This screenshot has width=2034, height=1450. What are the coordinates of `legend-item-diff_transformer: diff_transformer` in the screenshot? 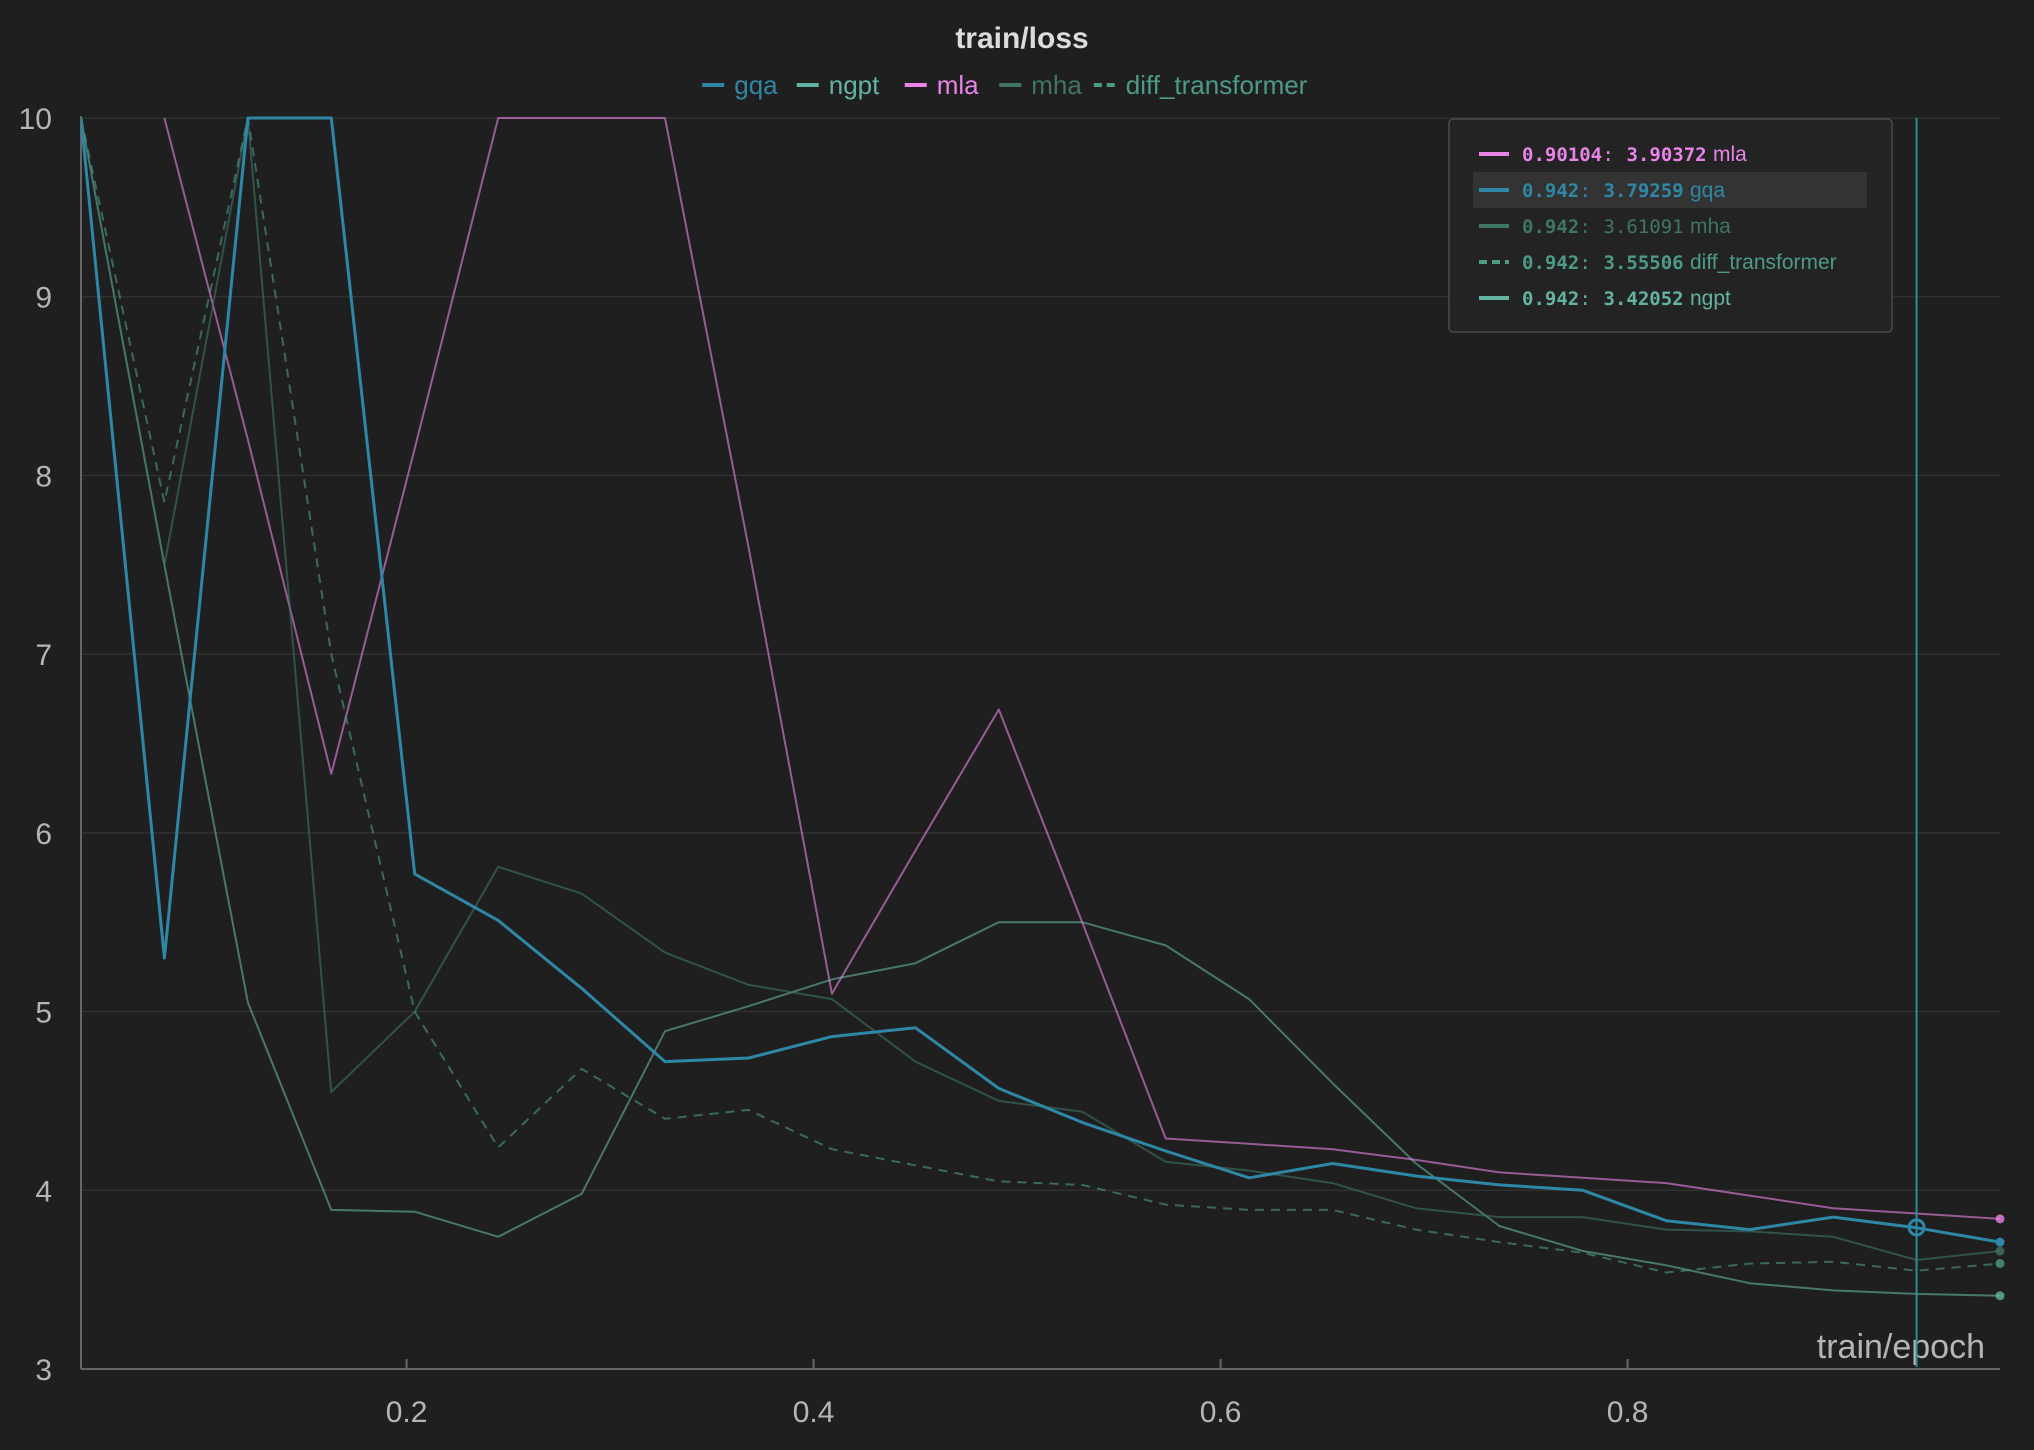 It's located at (1200, 85).